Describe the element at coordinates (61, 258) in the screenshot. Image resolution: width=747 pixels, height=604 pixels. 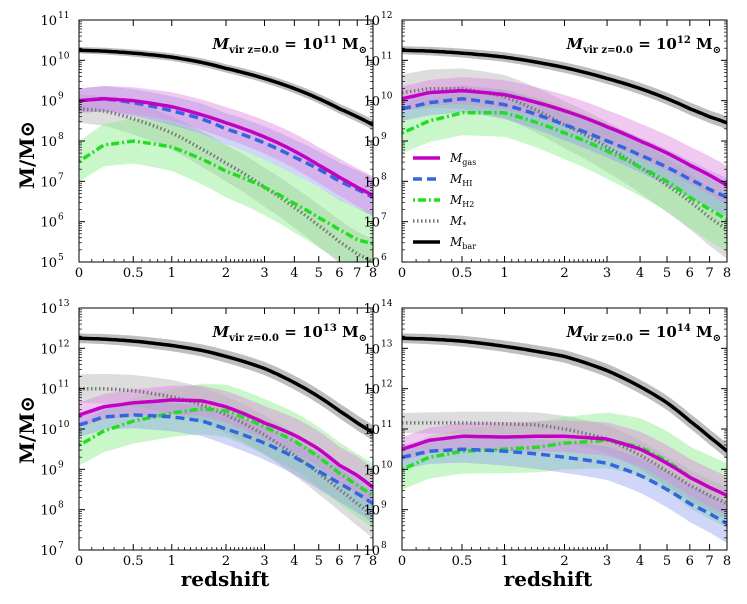
I see `y-tick-exponent: 5` at that location.